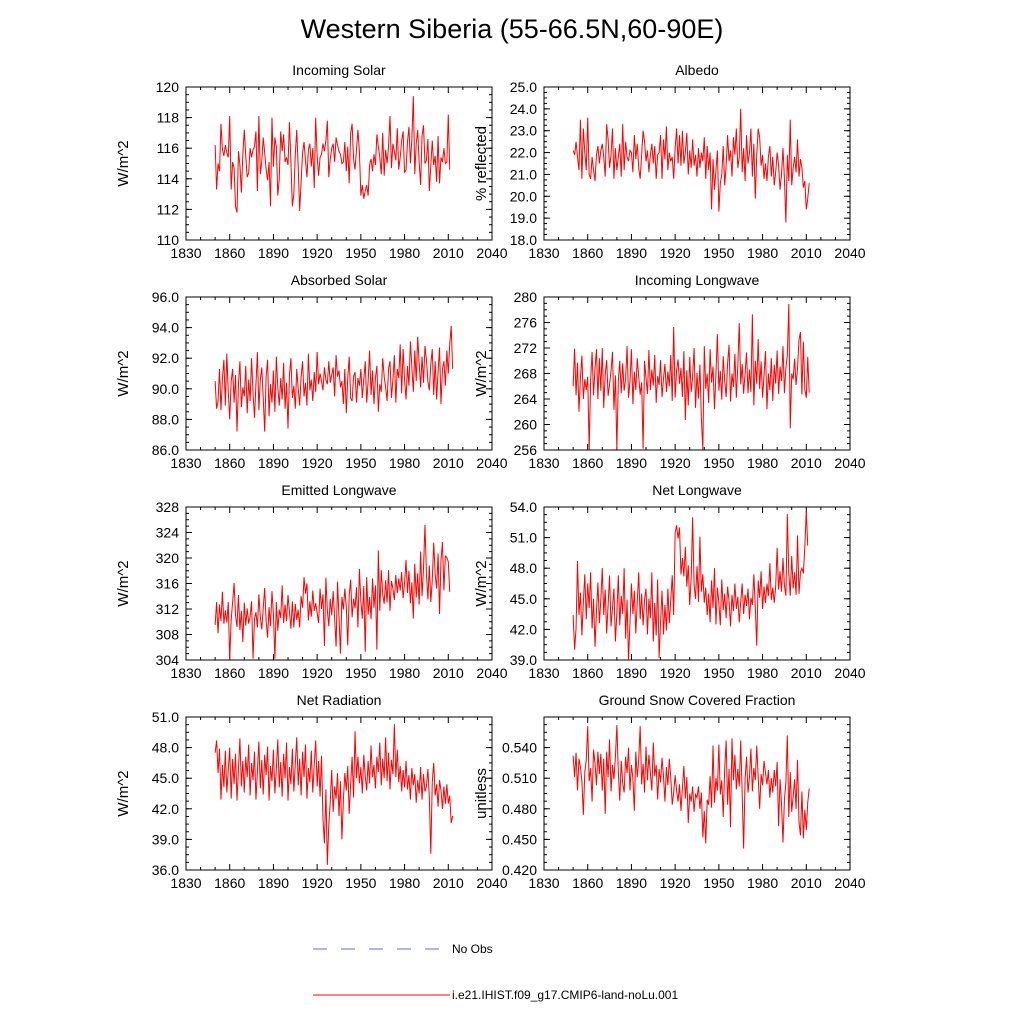  Describe the element at coordinates (523, 507) in the screenshot. I see `y-tick-label: 54.0` at that location.